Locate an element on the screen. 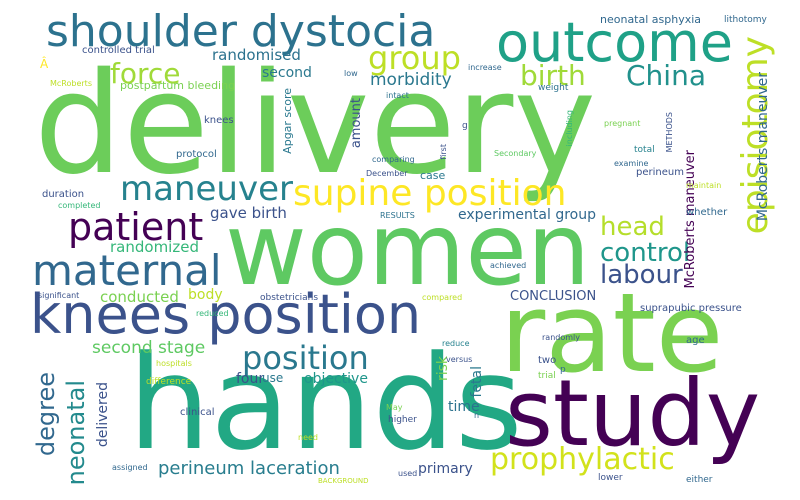  word-objective: objective is located at coordinates (336, 379).